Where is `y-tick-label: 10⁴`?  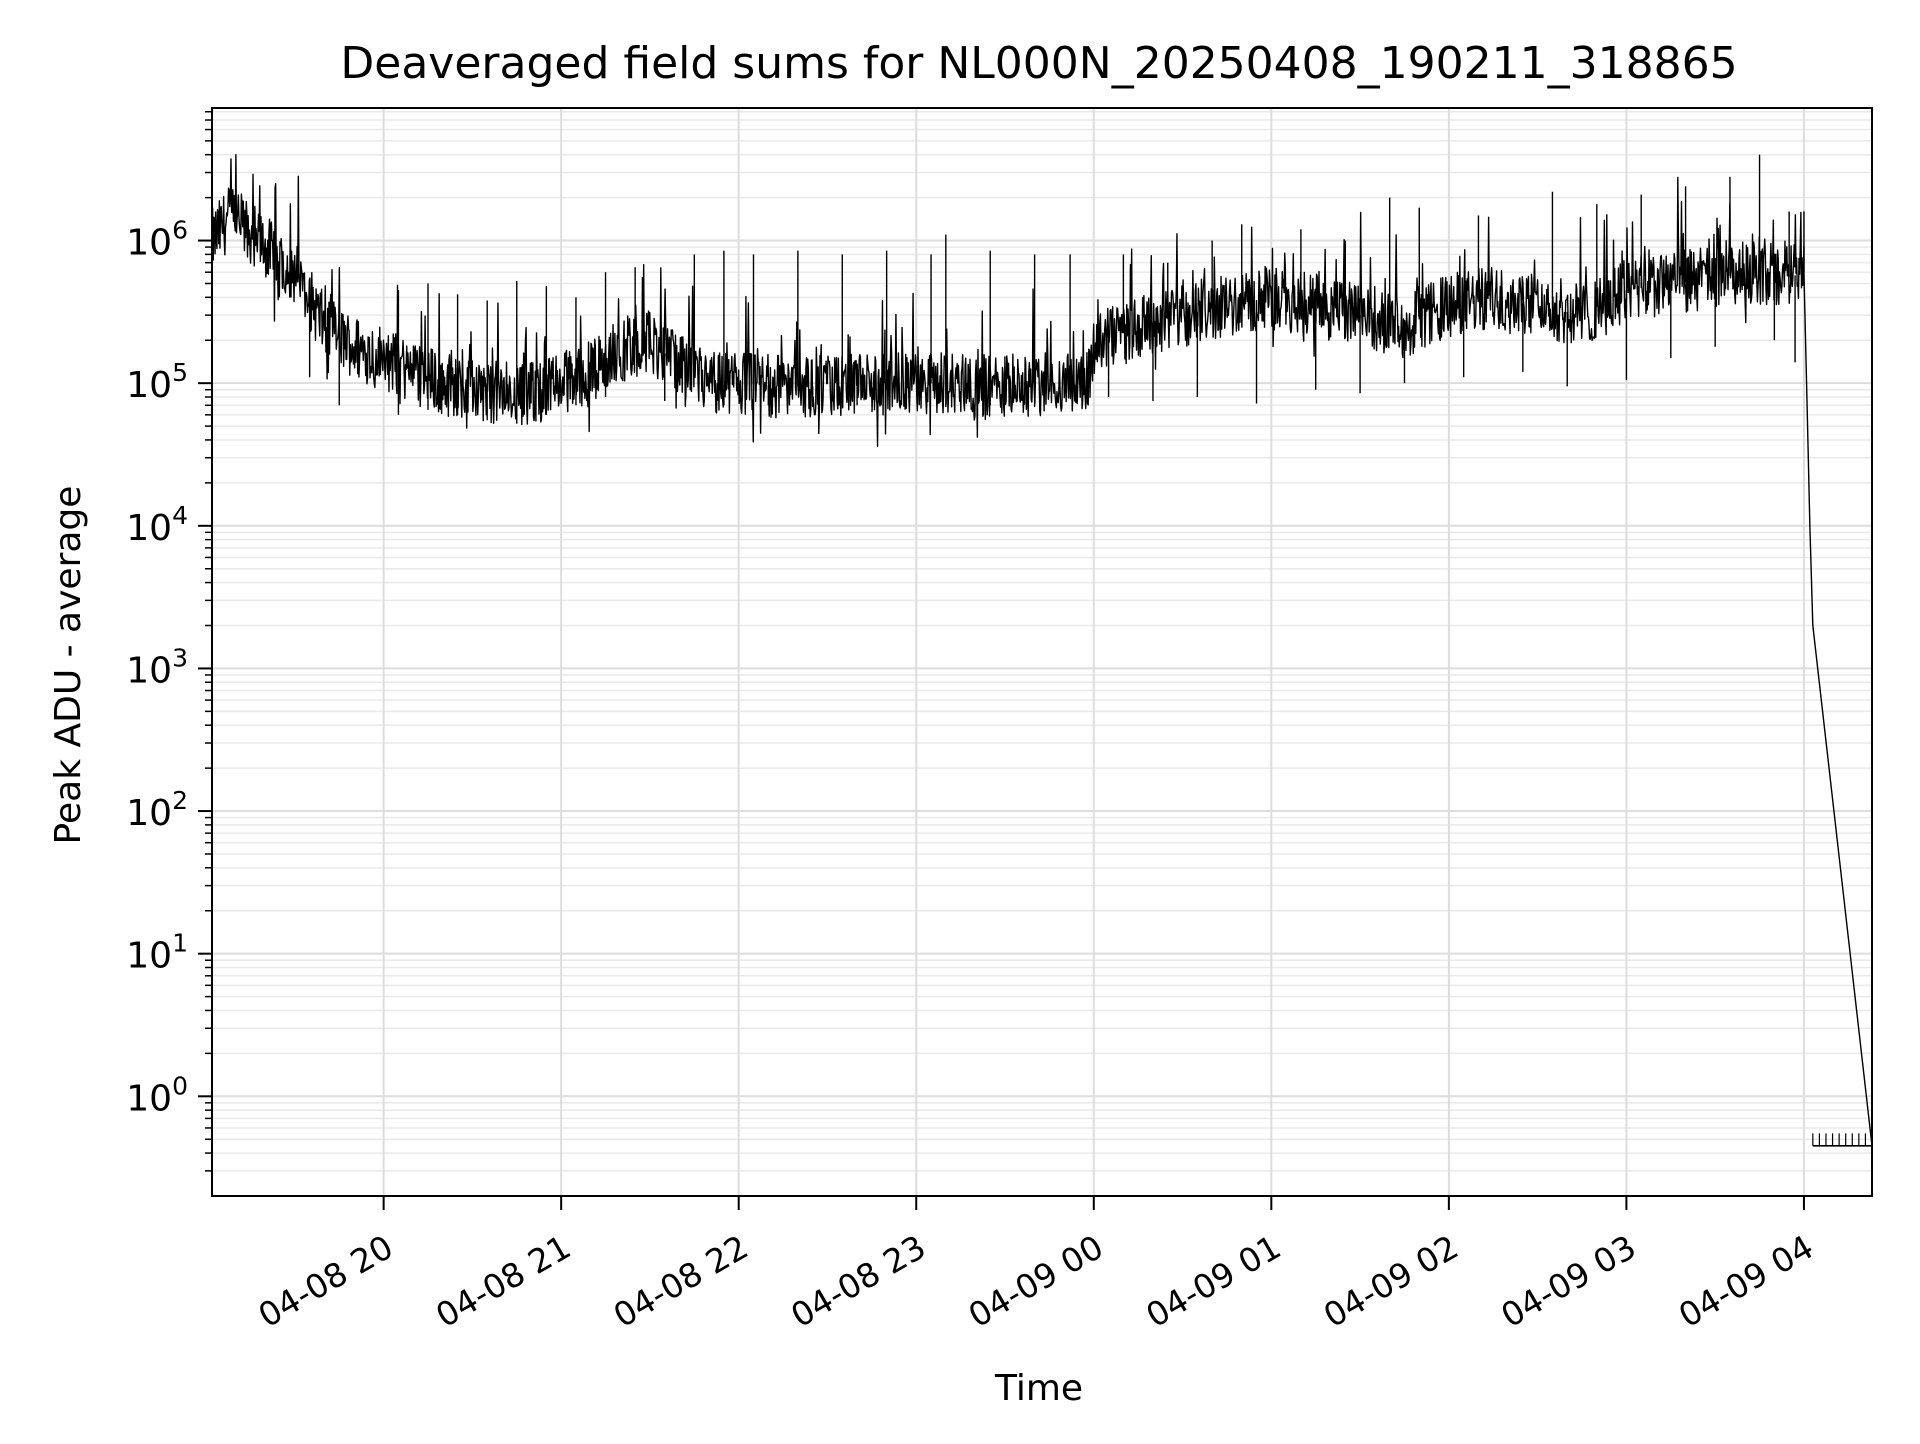 y-tick-label: 10⁴ is located at coordinates (157, 525).